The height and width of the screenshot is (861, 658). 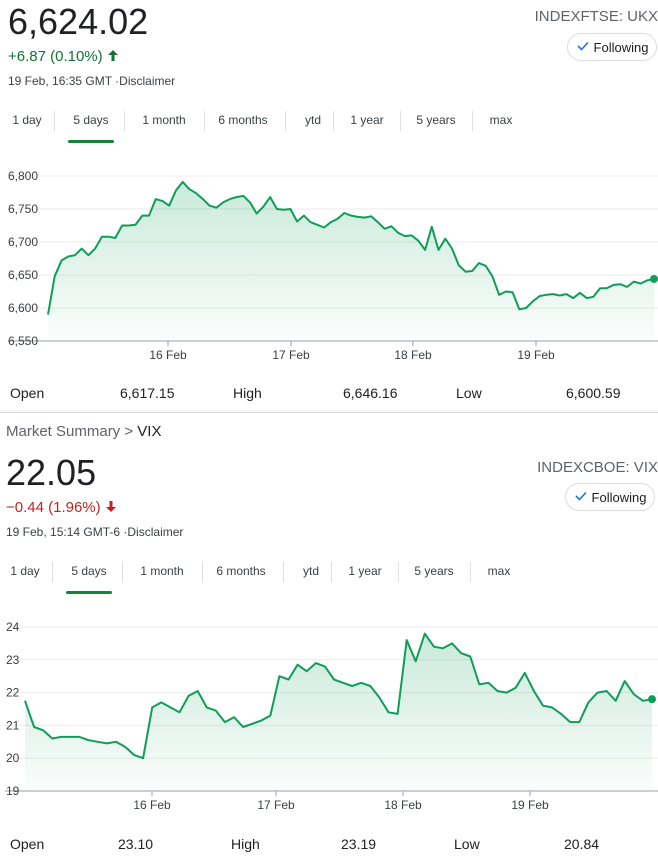 I want to click on ukx-high-value: 6,646.16, so click(x=370, y=393).